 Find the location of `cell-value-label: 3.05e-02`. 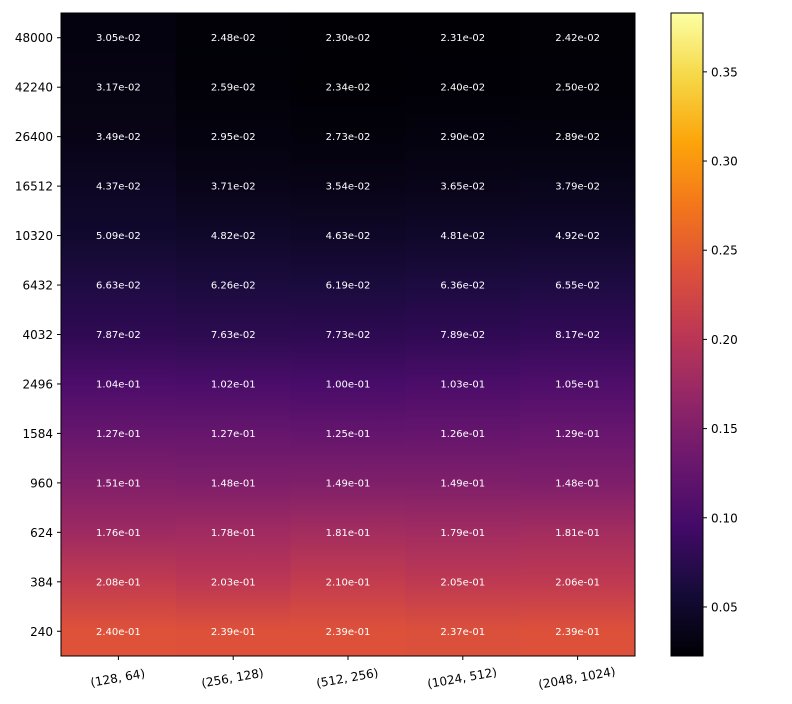

cell-value-label: 3.05e-02 is located at coordinates (118, 38).